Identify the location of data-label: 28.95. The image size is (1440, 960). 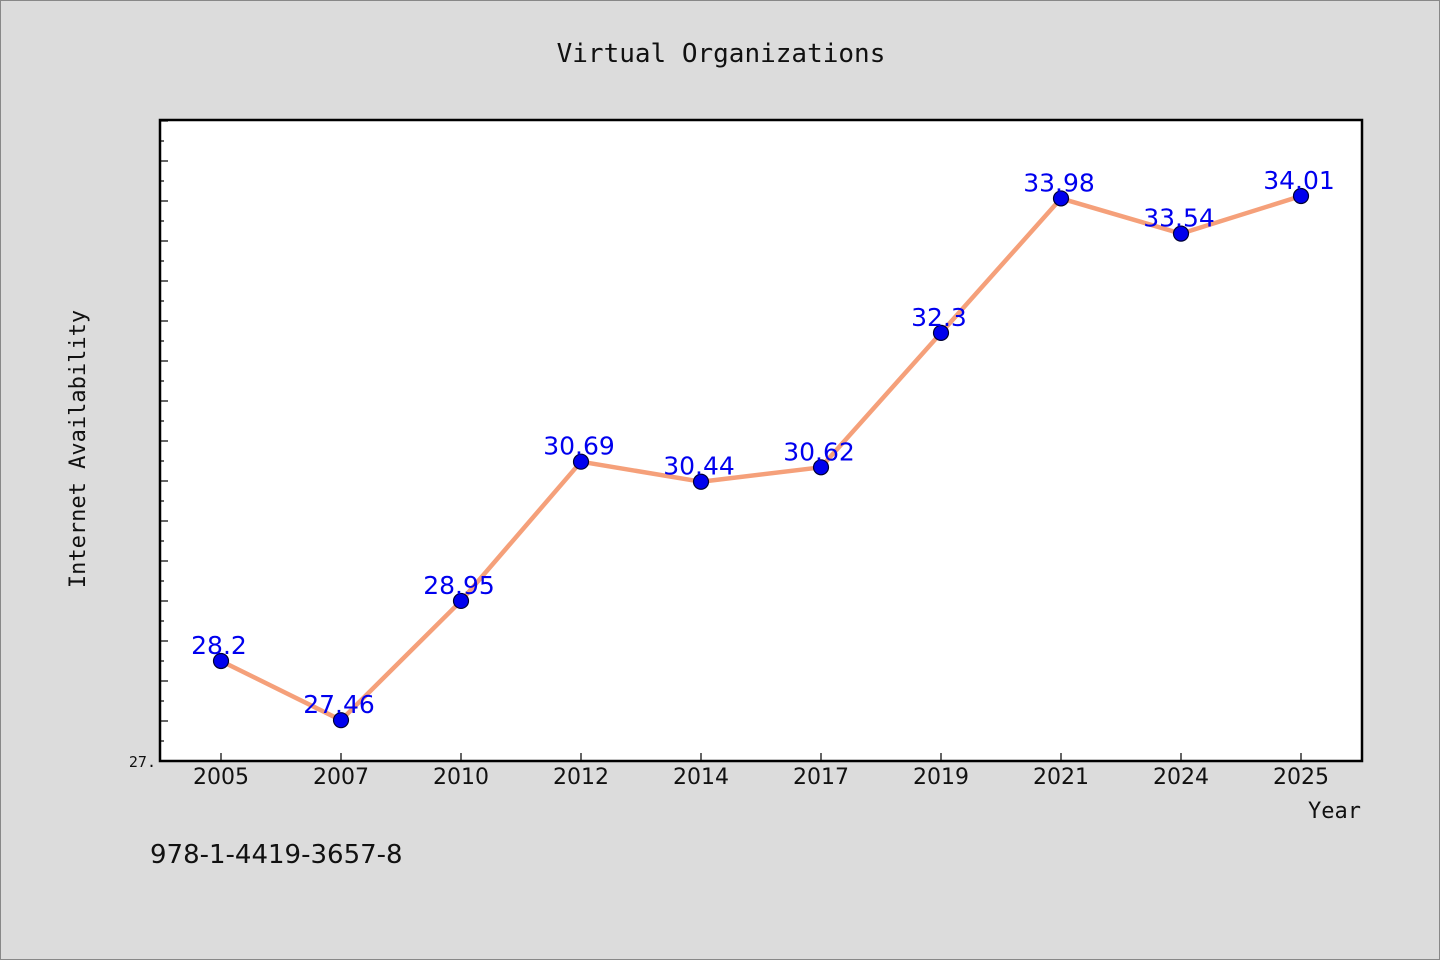
(459, 585).